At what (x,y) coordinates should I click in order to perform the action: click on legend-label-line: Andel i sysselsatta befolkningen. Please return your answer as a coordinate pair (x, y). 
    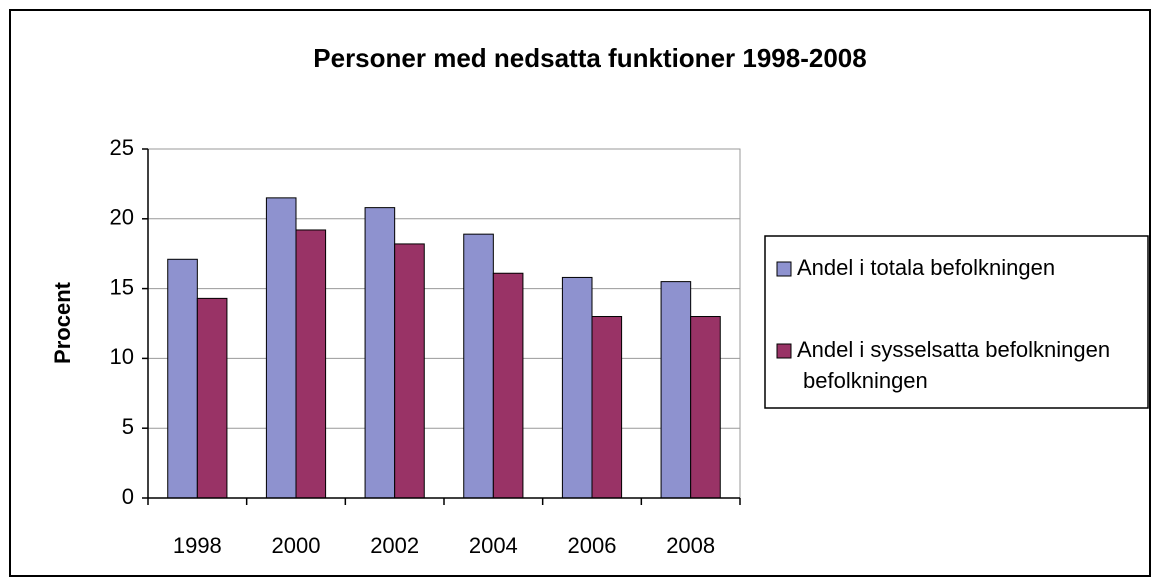
    Looking at the image, I should click on (953, 349).